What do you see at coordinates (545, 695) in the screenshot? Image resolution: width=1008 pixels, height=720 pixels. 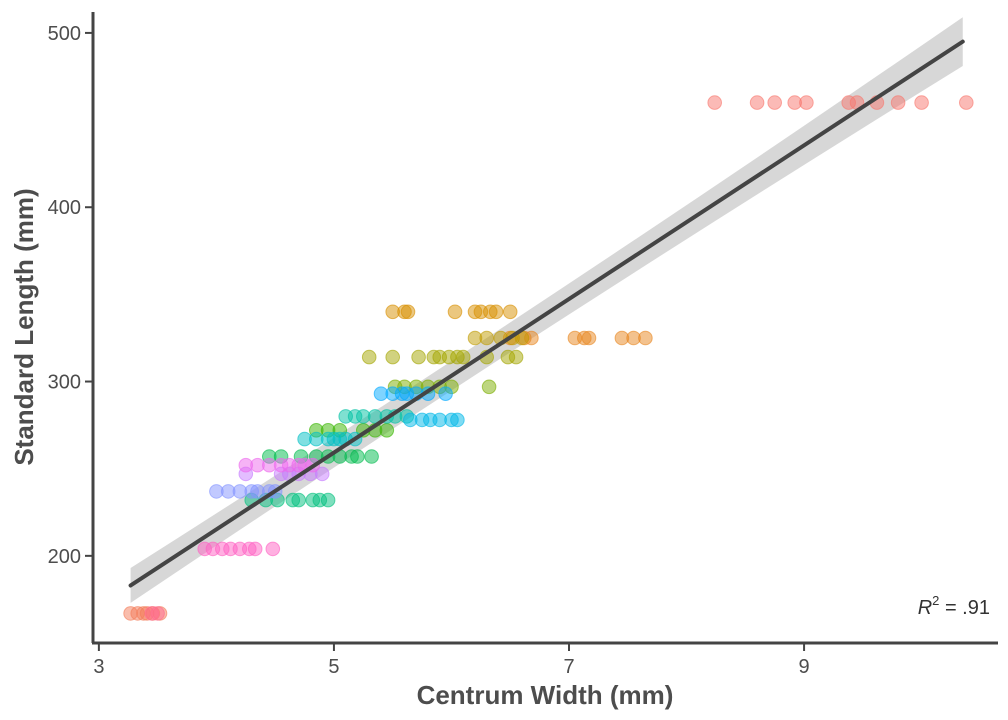 I see `x-axis-title: Centrum Width (mm)` at bounding box center [545, 695].